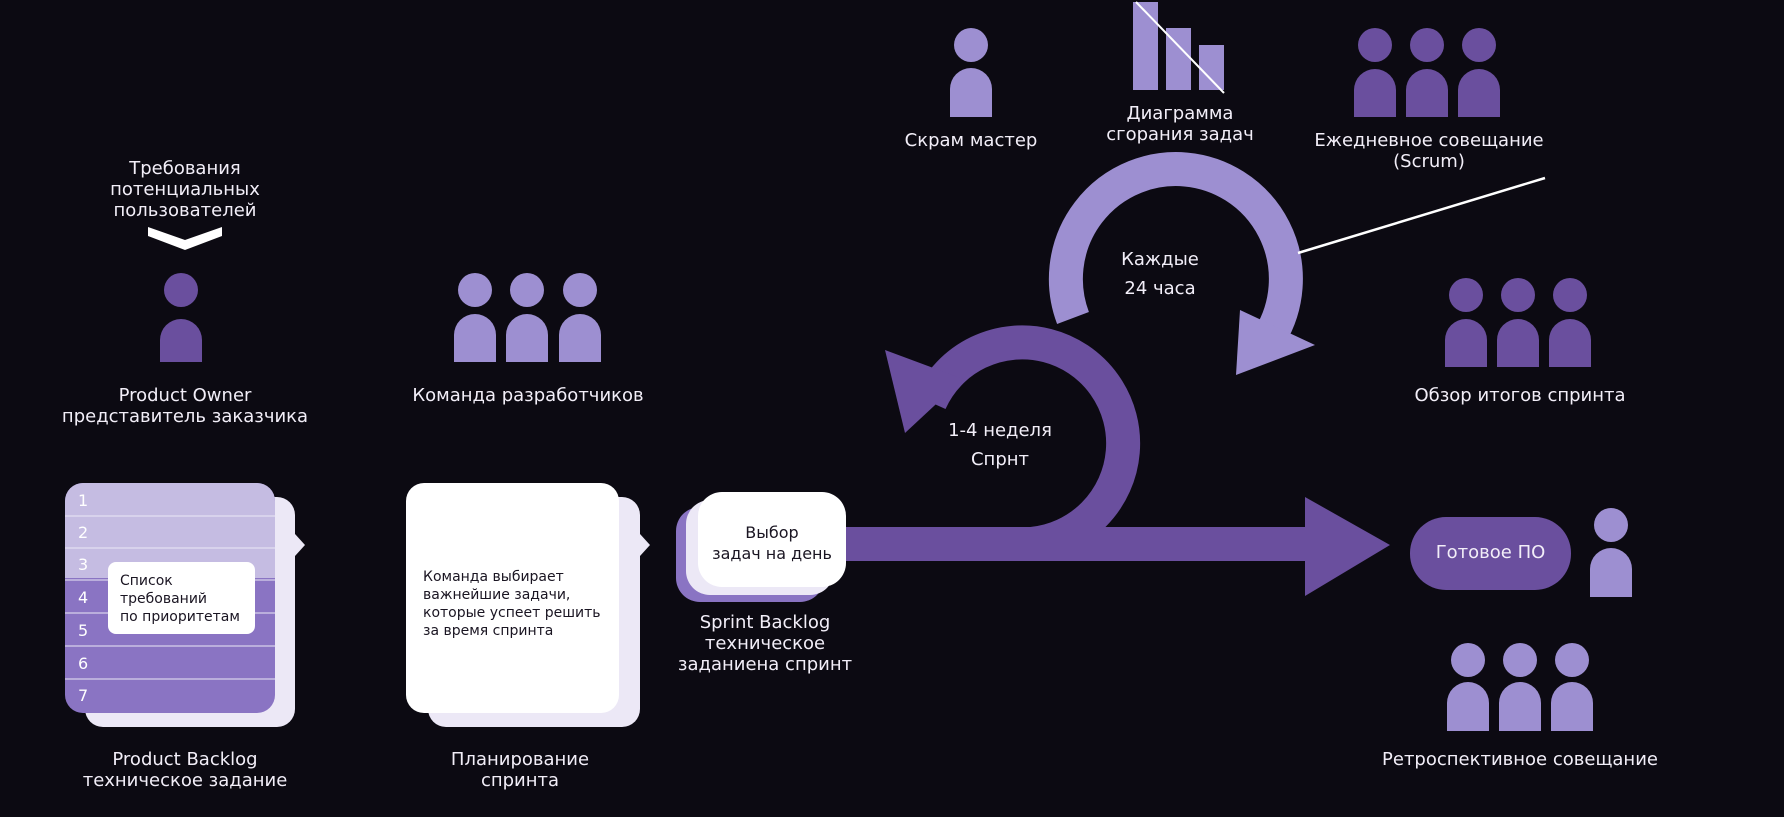  I want to click on retrospective-label: Ретроспективное совещание, so click(1520, 759).